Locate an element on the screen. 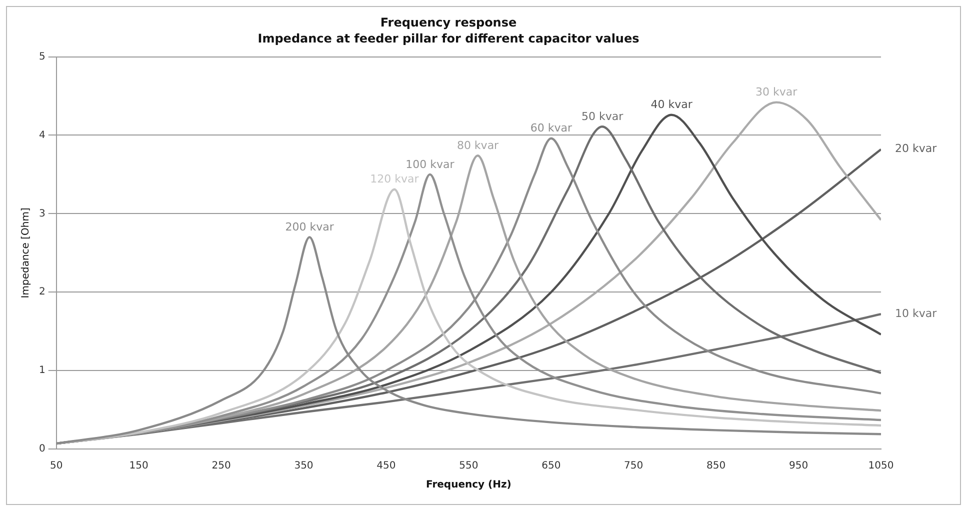 This screenshot has height=511, width=967. x-tick-label: 850 is located at coordinates (716, 466).